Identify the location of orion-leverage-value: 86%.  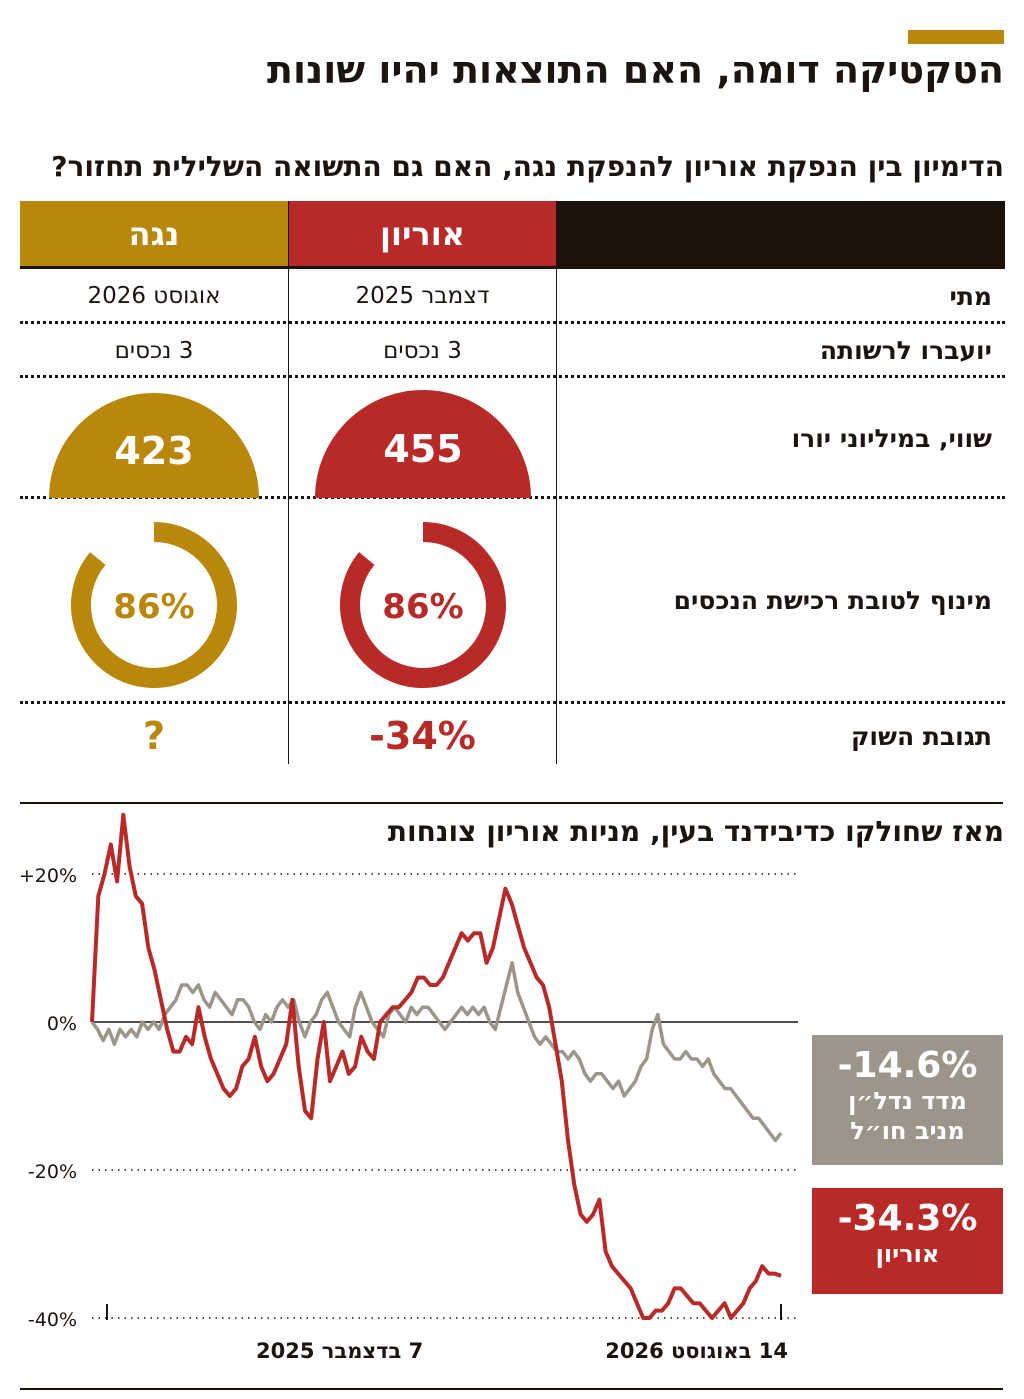
(422, 607).